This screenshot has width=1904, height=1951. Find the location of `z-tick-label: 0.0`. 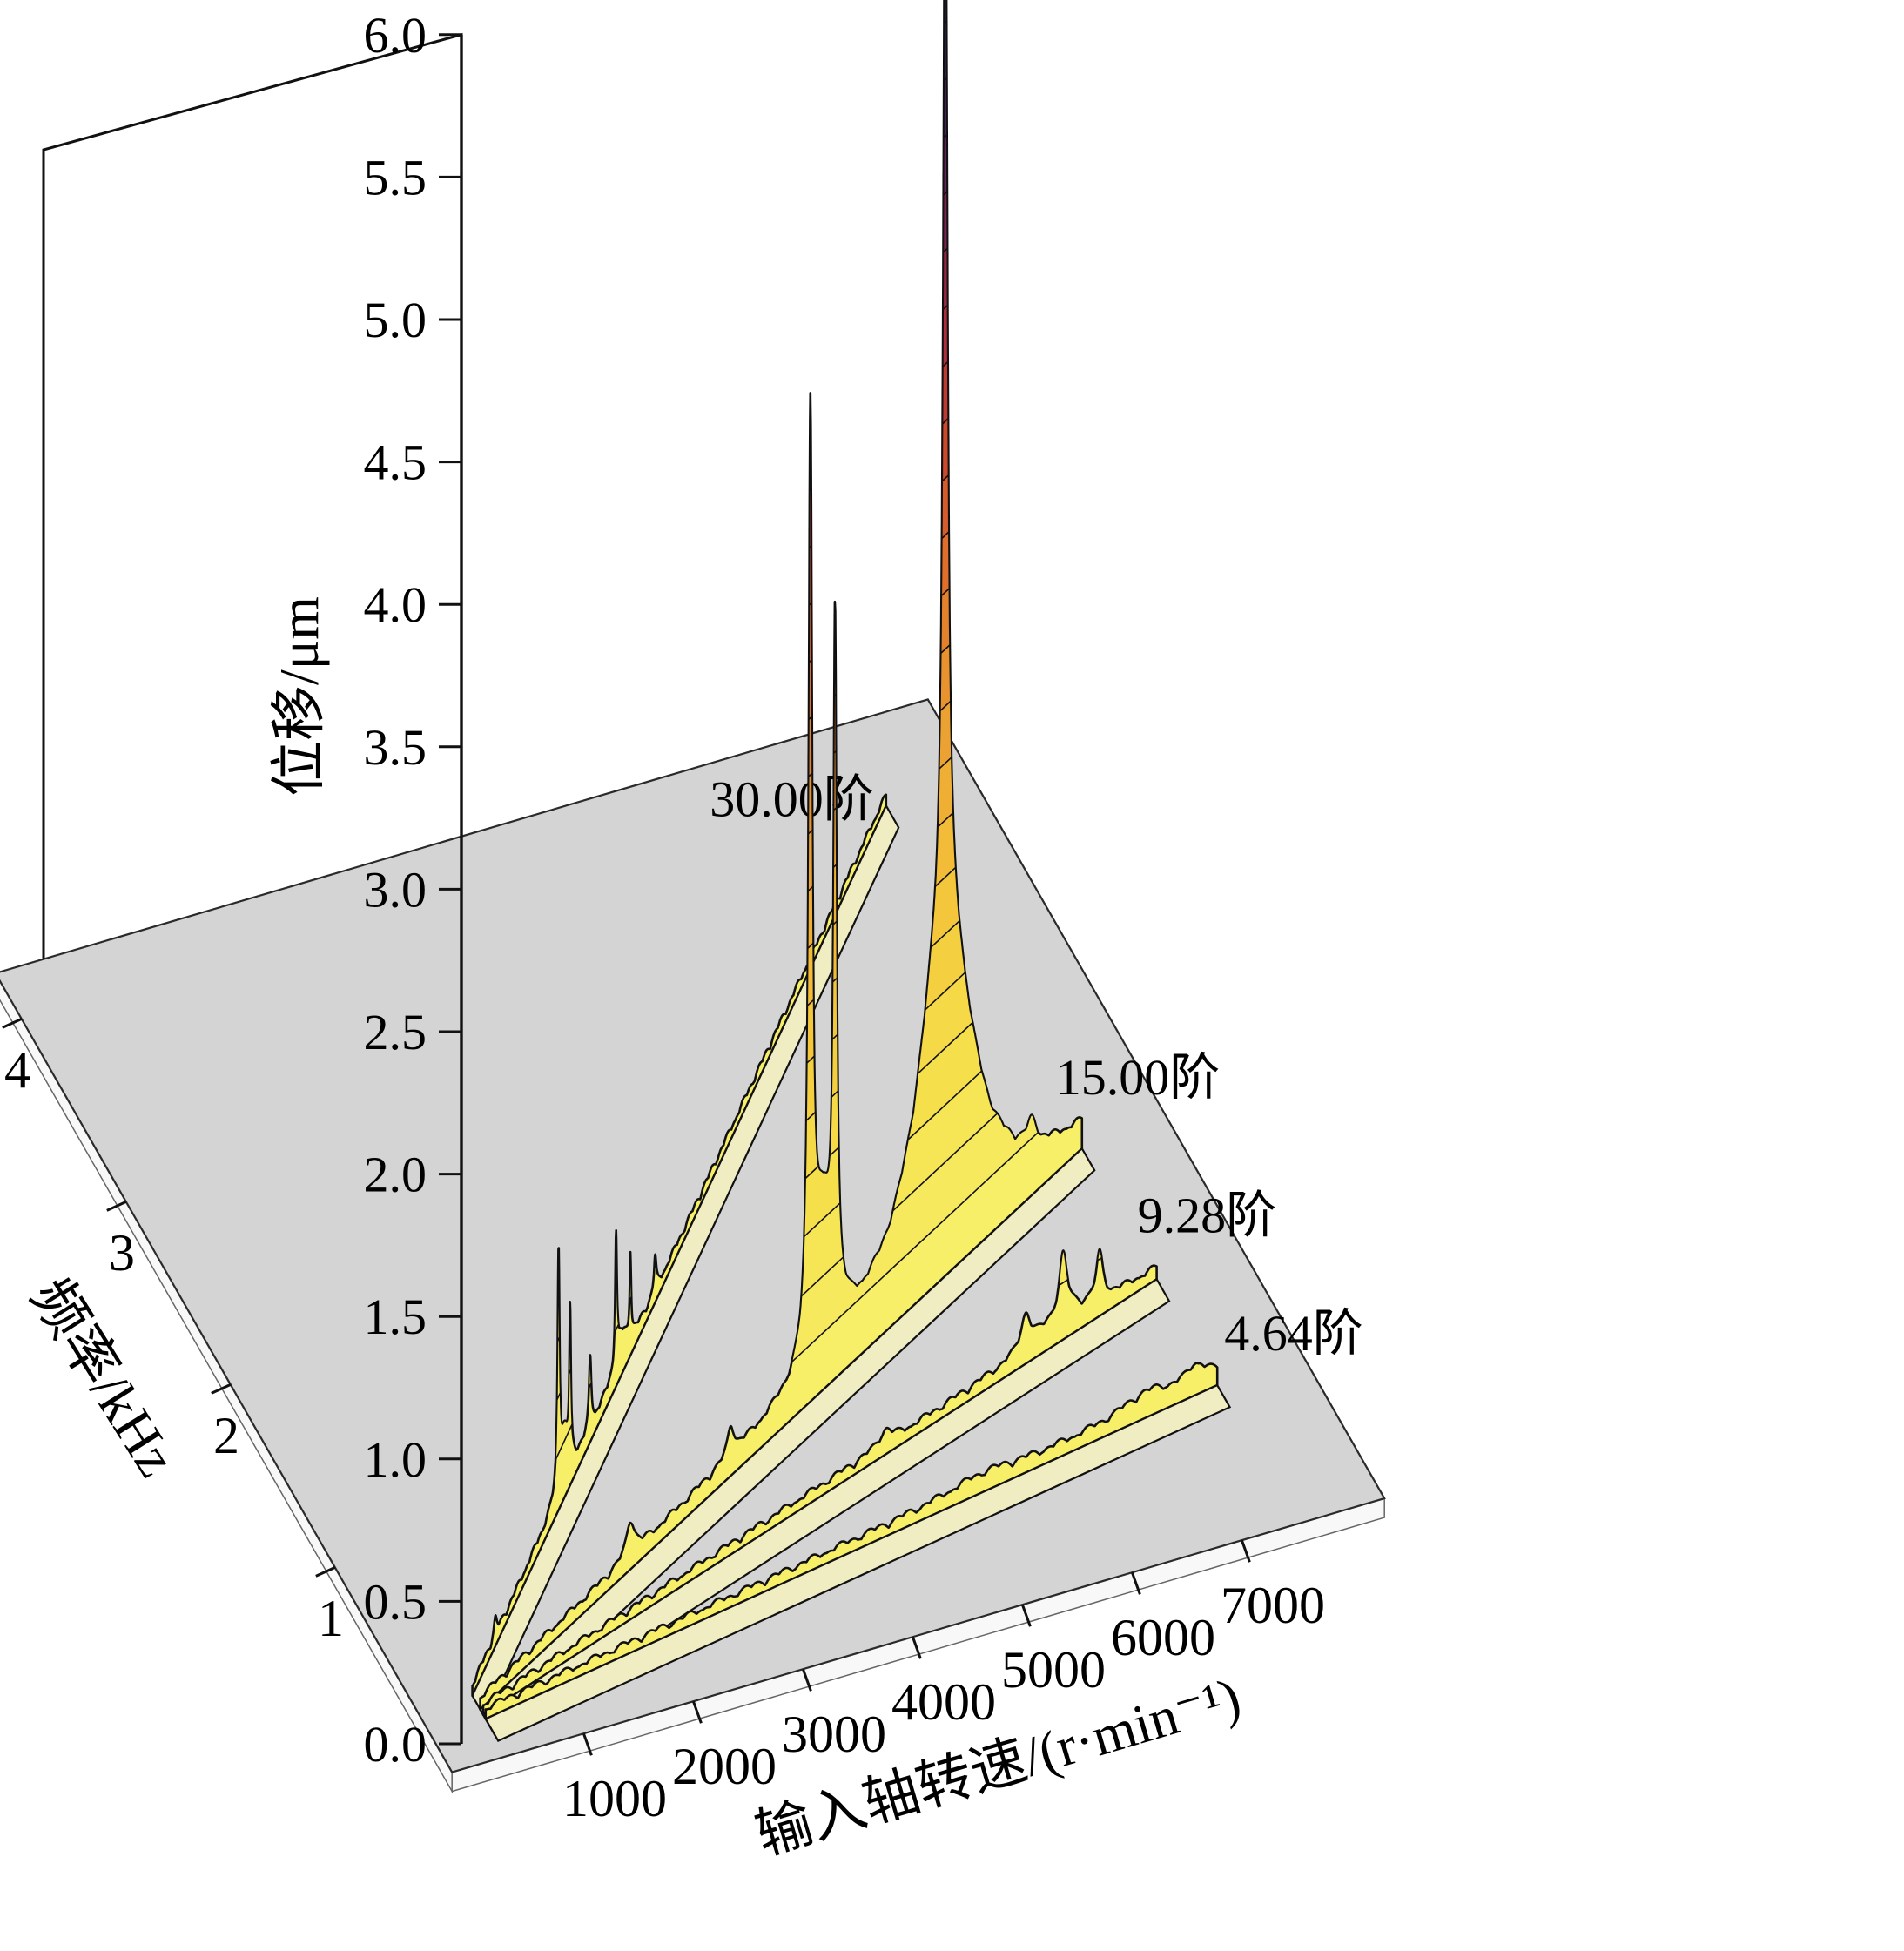

z-tick-label: 0.0 is located at coordinates (395, 1744).